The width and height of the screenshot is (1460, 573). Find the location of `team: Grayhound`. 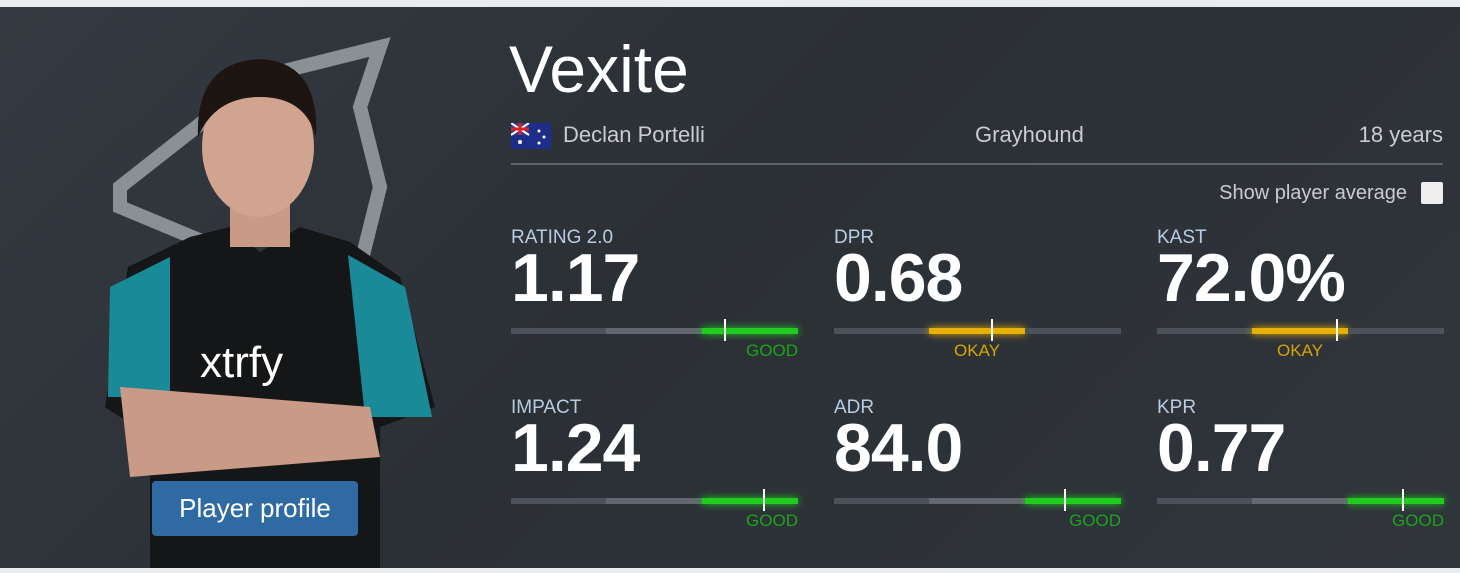

team: Grayhound is located at coordinates (1029, 134).